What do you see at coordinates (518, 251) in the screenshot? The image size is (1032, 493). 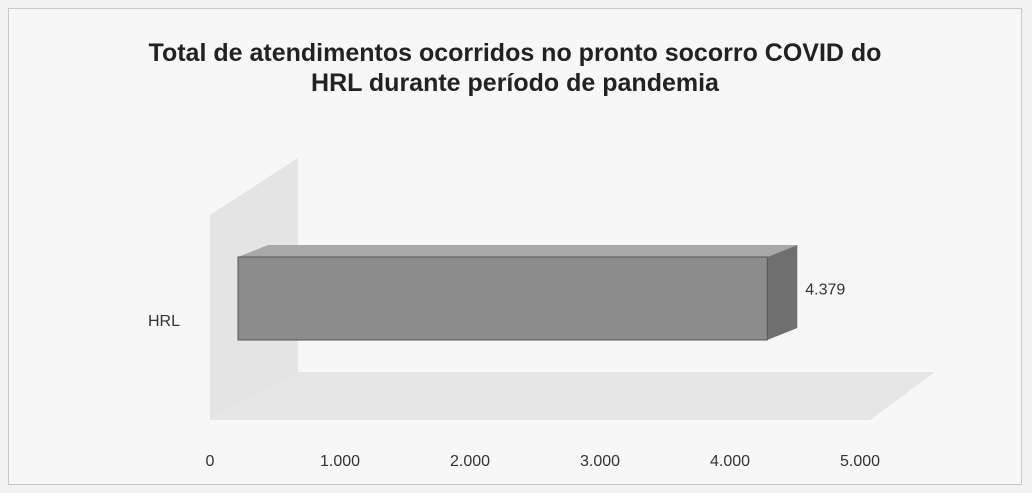 I see `bar-top` at bounding box center [518, 251].